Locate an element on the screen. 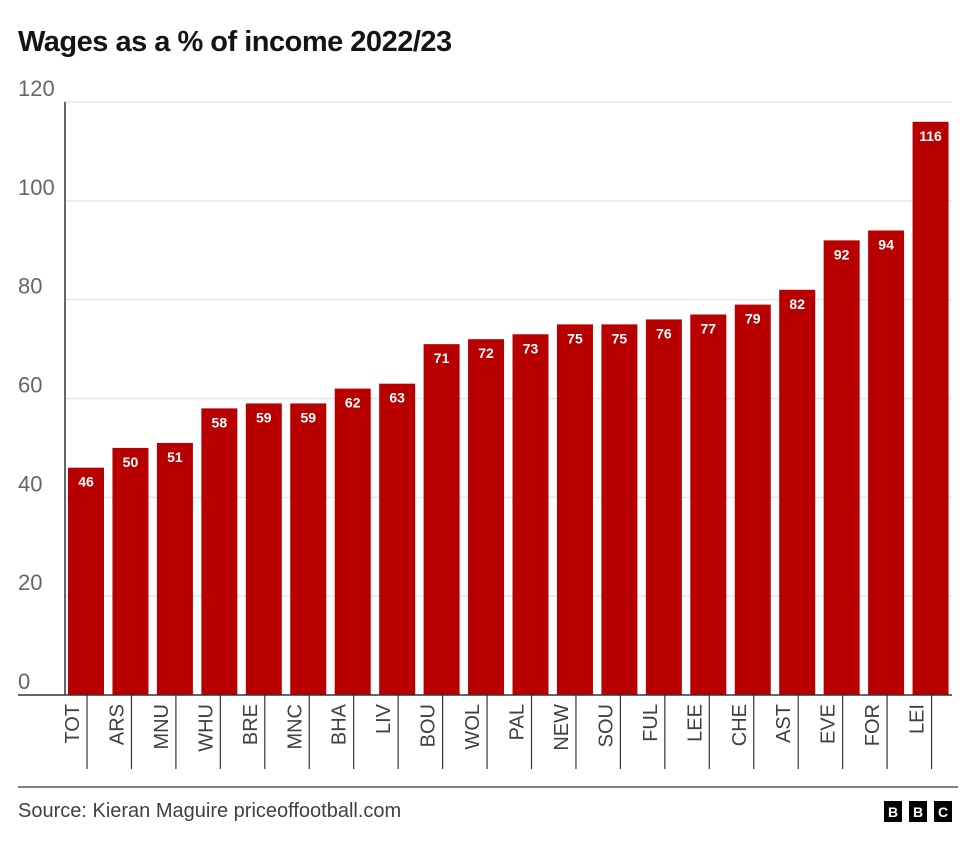 Image resolution: width=976 pixels, height=854 pixels. x-tick-label: MNU is located at coordinates (162, 727).